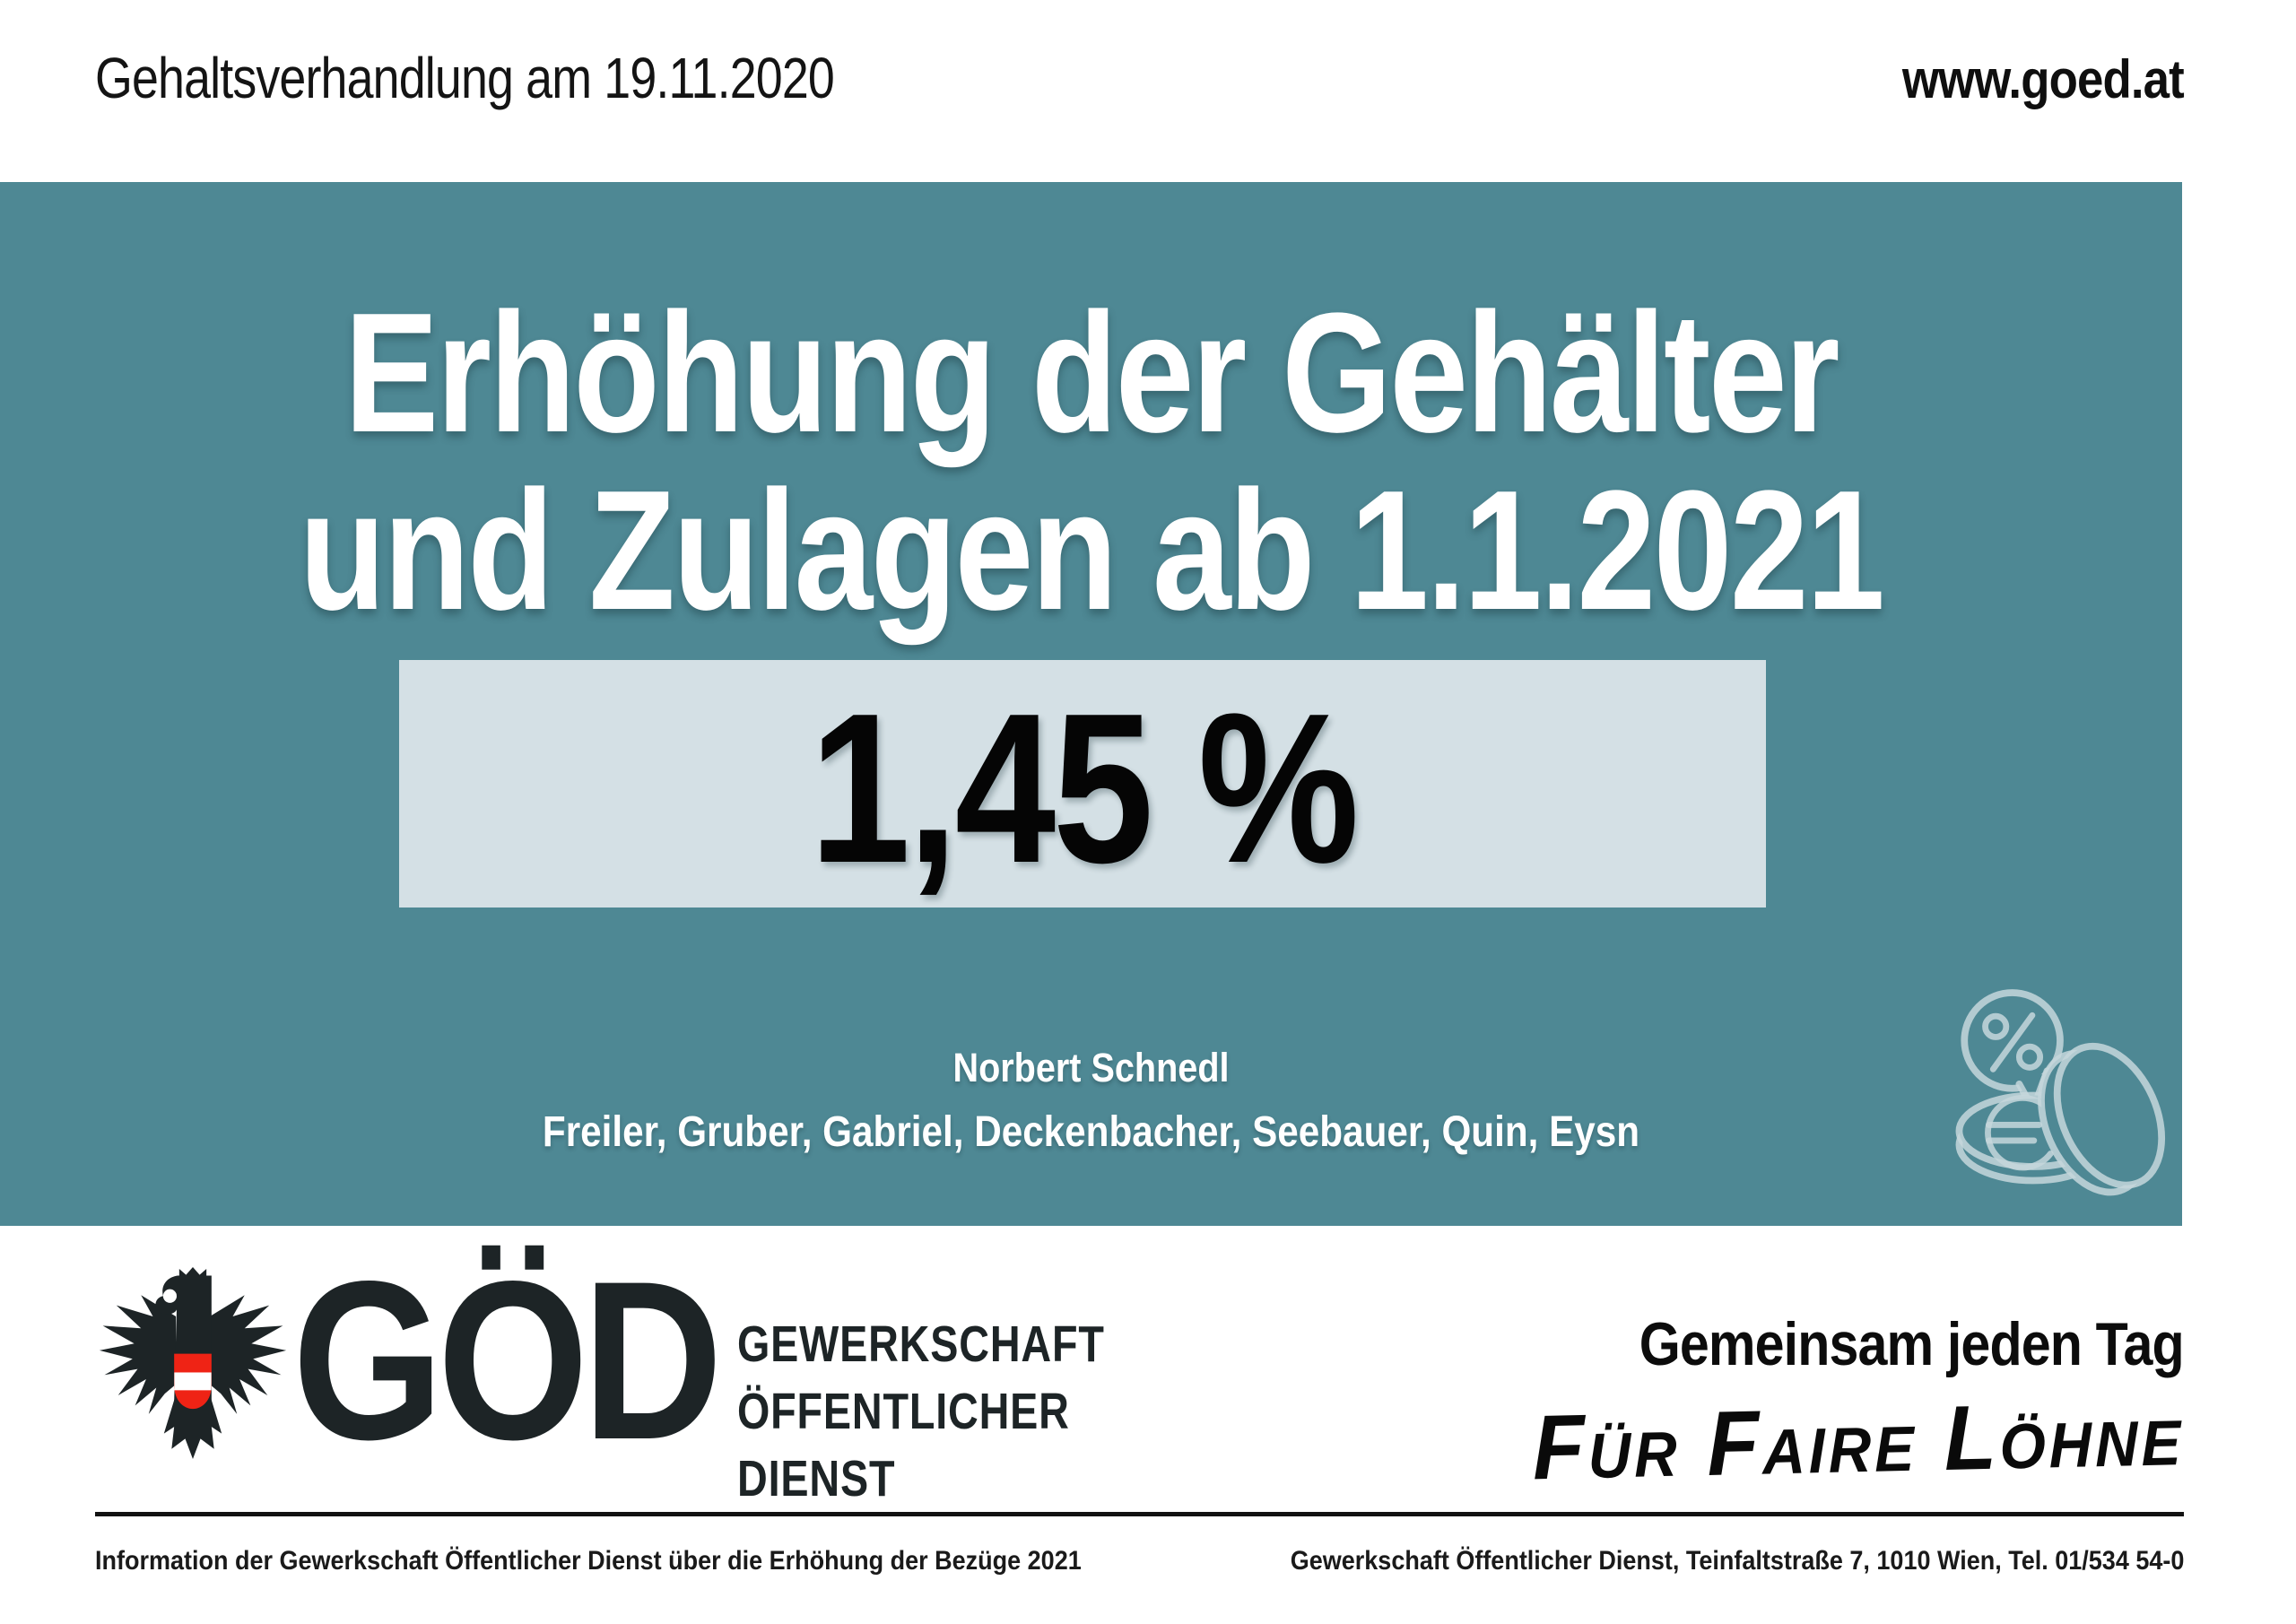 Image resolution: width=2296 pixels, height=1624 pixels. What do you see at coordinates (1139, 1514) in the screenshot?
I see `divider-rule` at bounding box center [1139, 1514].